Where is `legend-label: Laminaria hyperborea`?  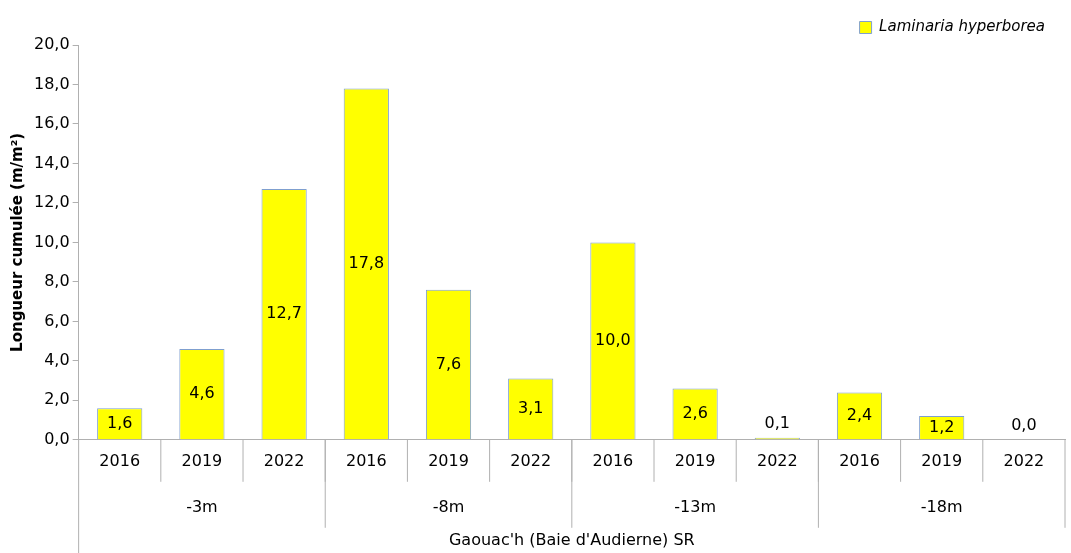 legend-label: Laminaria hyperborea is located at coordinates (962, 26).